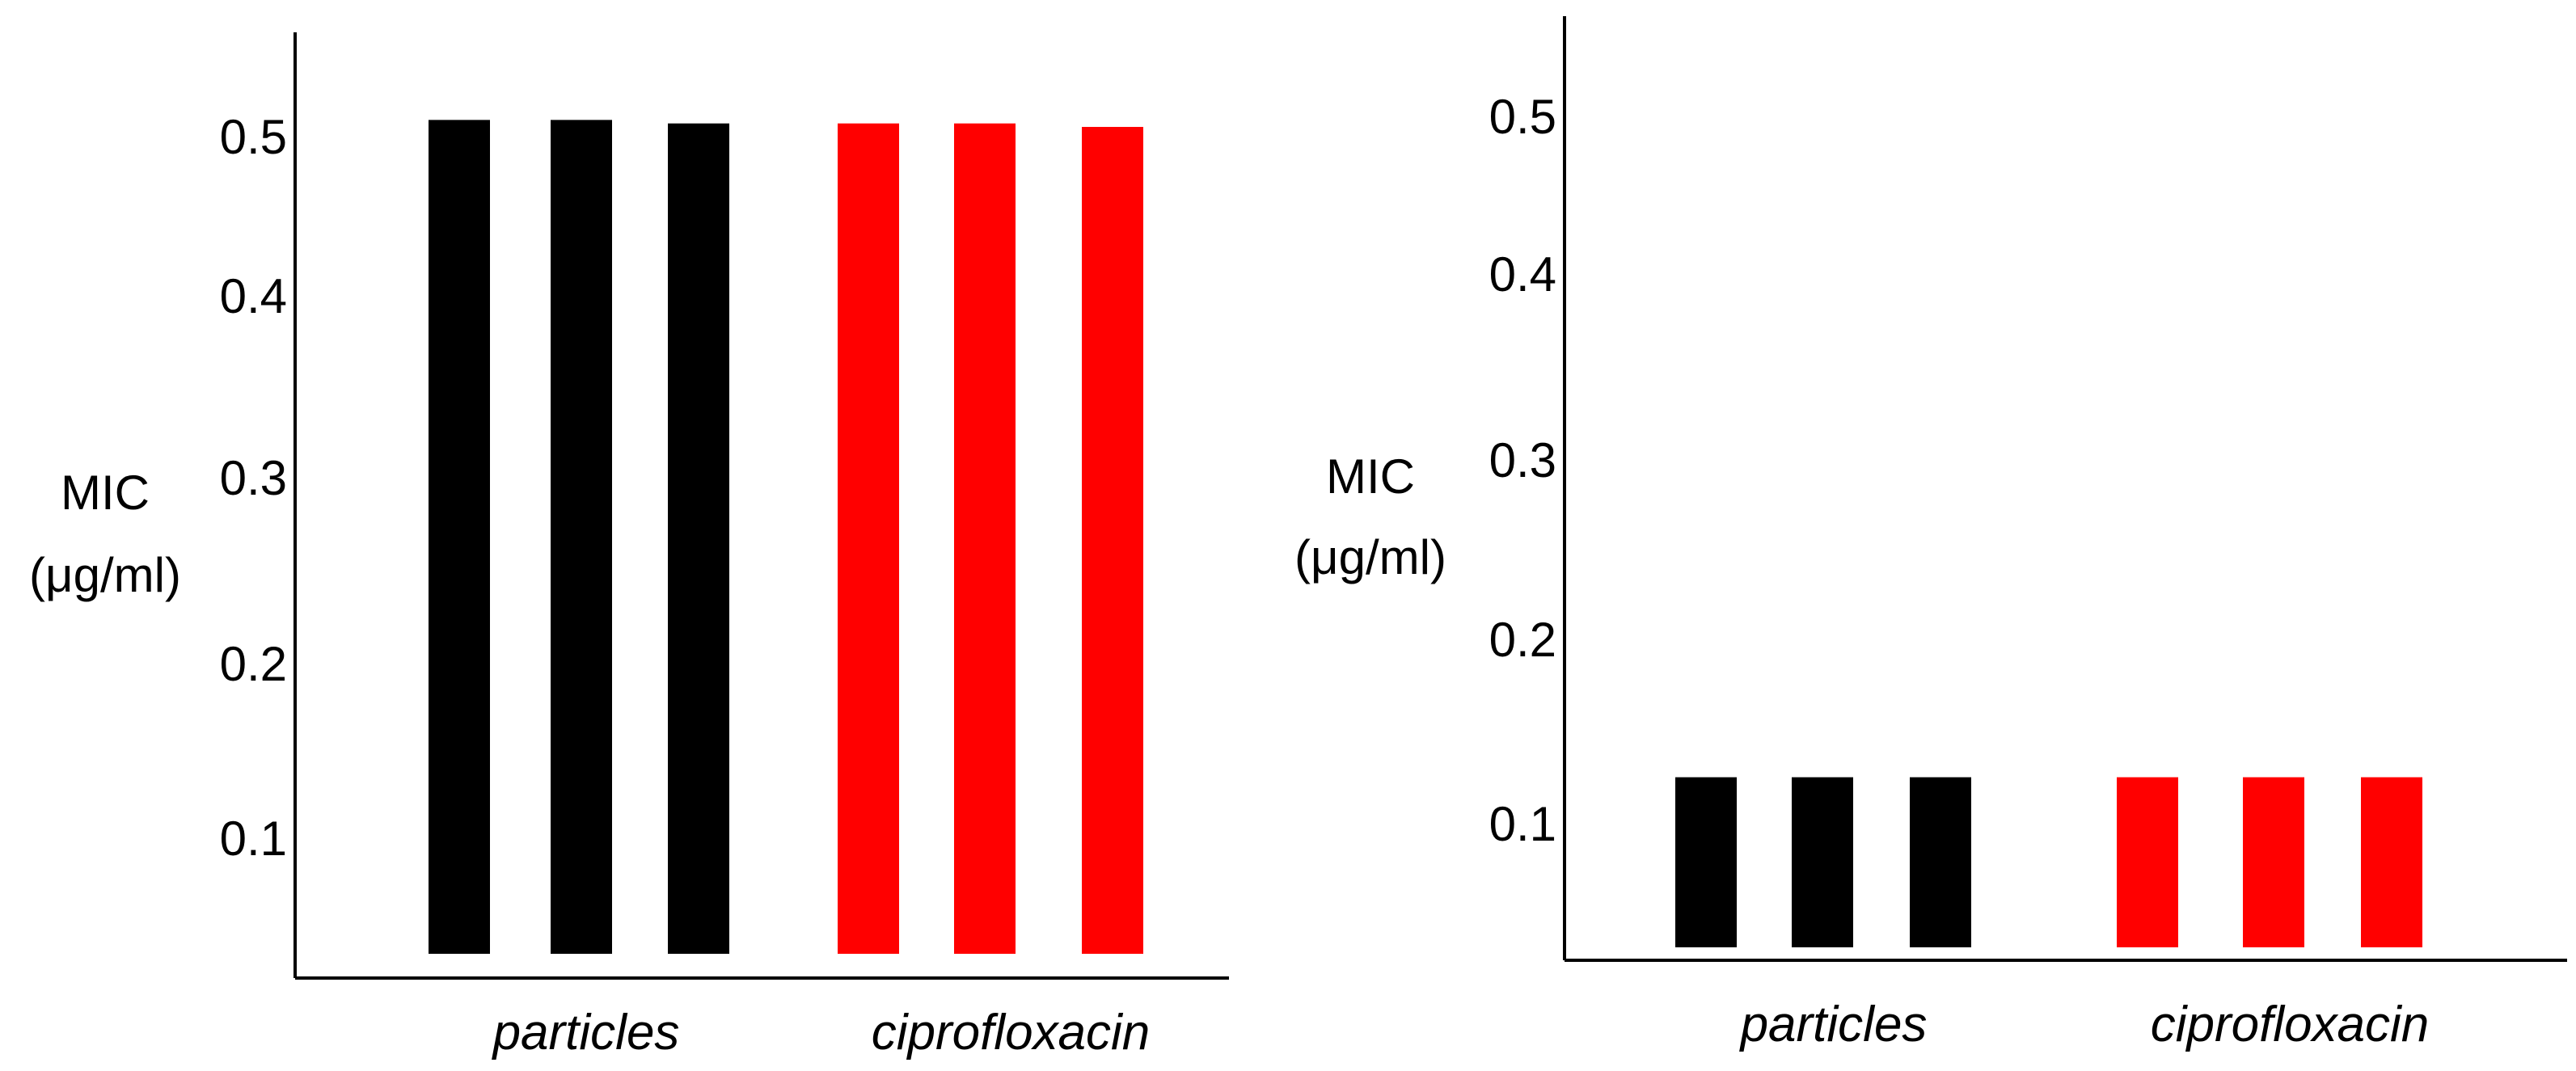  I want to click on left-ytick-5: 0.5, so click(254, 137).